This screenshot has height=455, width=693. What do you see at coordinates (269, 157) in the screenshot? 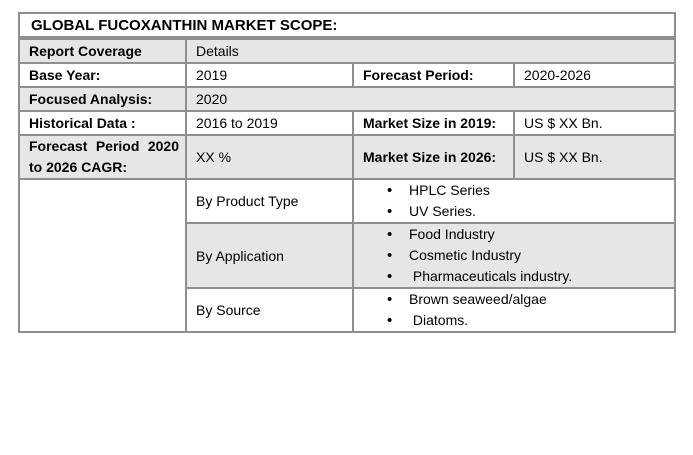
I see `cagr-value: XX %` at bounding box center [269, 157].